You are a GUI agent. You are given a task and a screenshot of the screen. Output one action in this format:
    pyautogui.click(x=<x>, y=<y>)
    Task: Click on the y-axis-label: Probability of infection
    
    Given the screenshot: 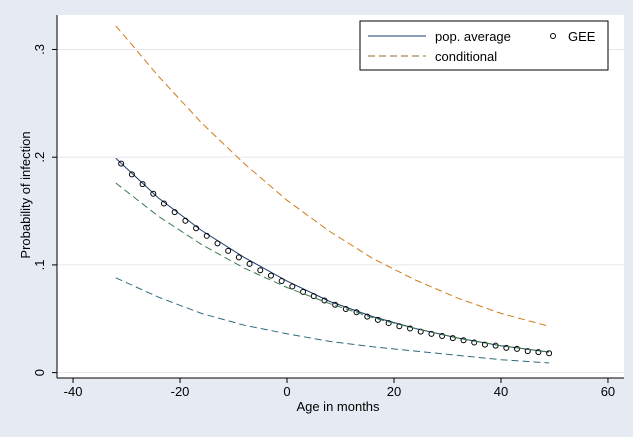 What is the action you would take?
    pyautogui.click(x=25, y=194)
    